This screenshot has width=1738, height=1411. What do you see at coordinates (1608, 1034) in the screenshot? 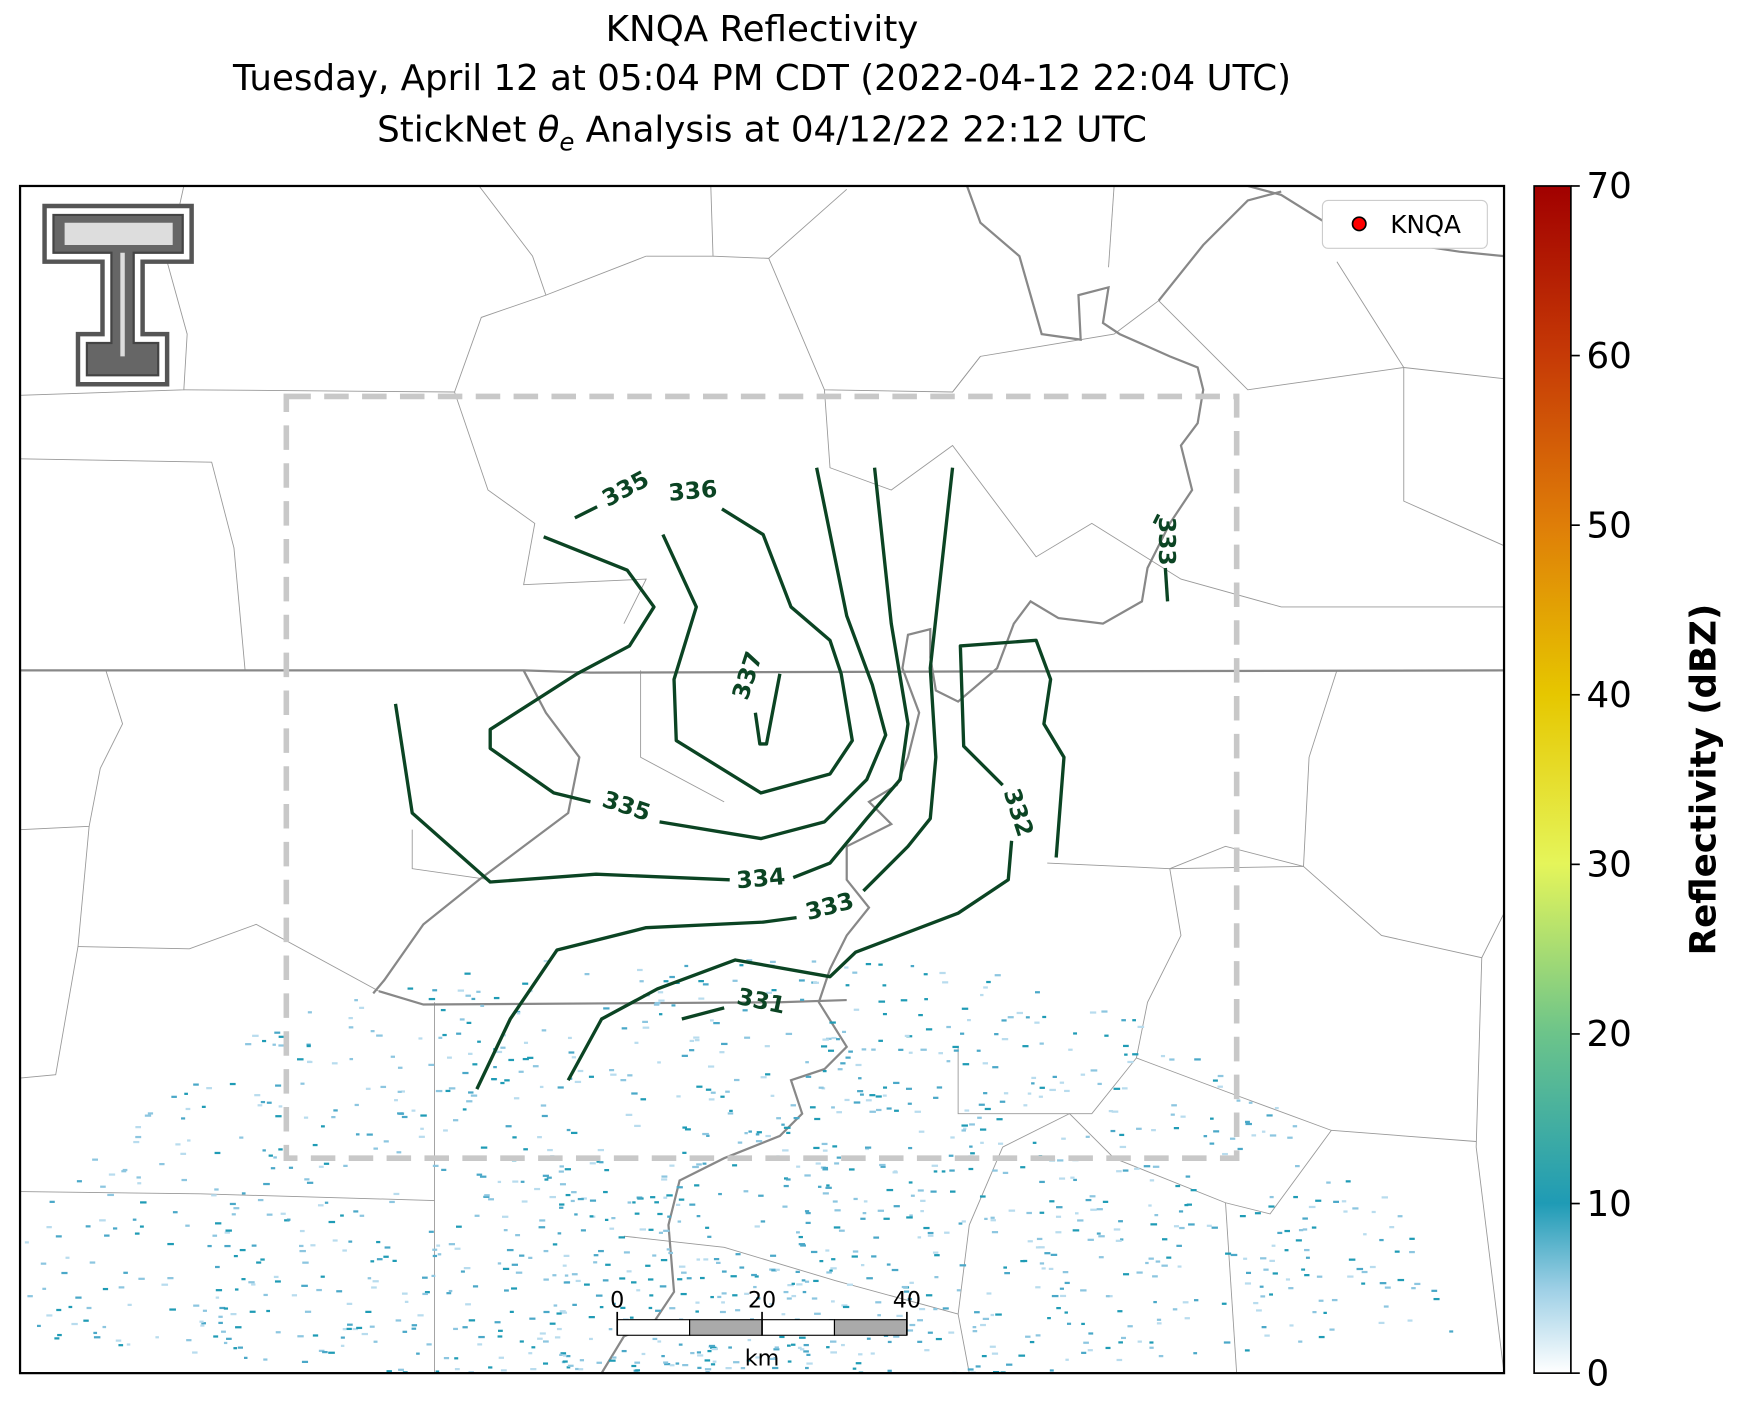
I see `colorbar-tick-label: 20` at bounding box center [1608, 1034].